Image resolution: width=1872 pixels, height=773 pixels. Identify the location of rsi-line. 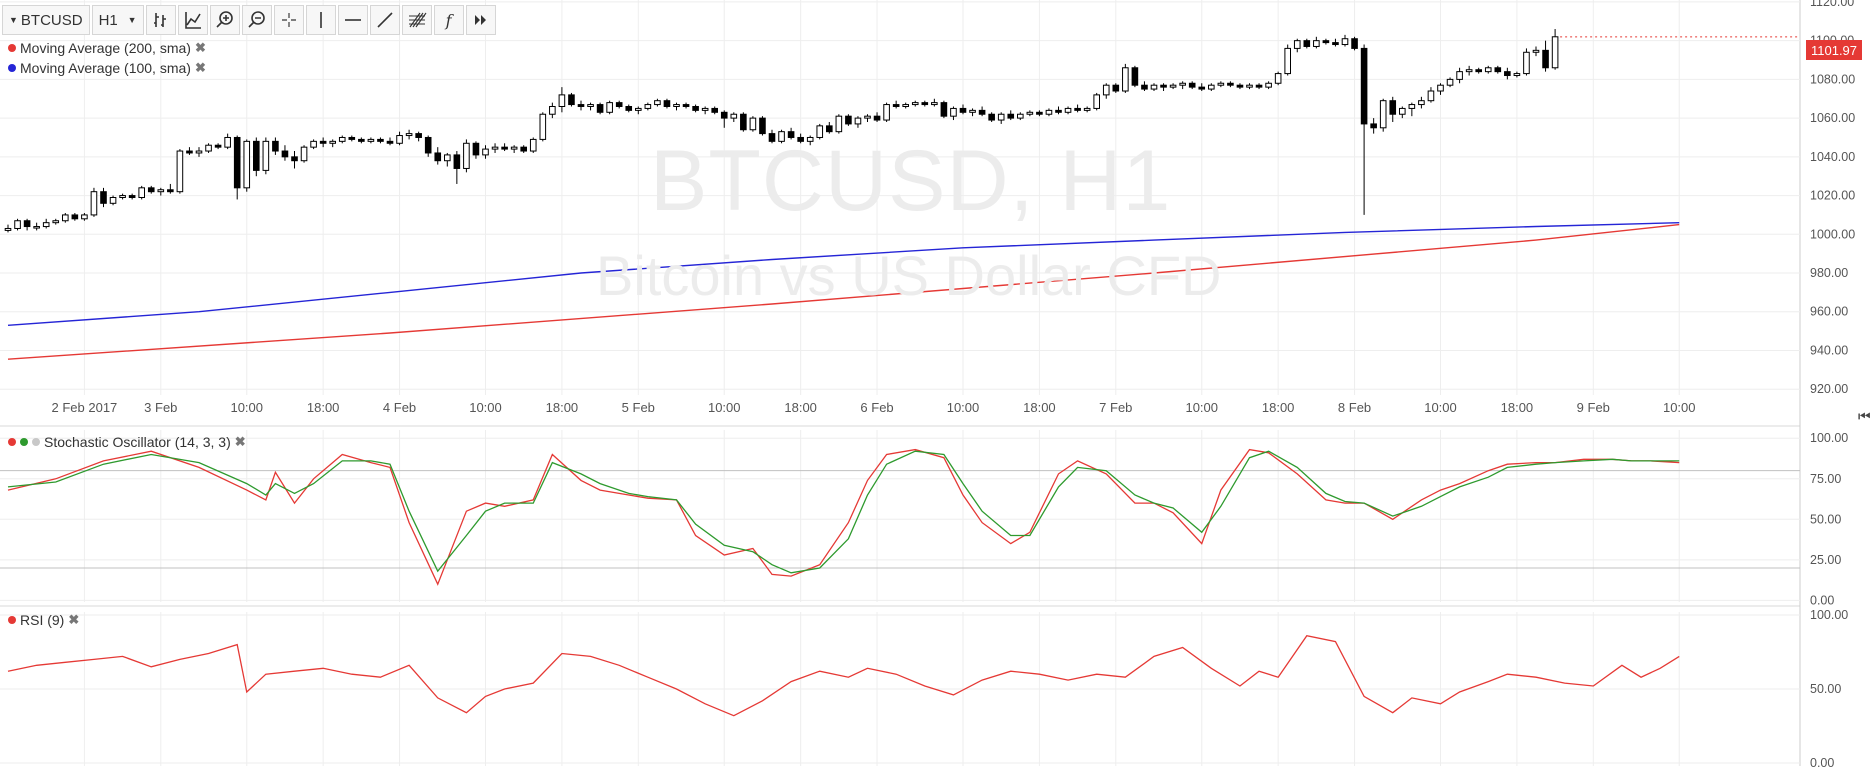
(843, 675).